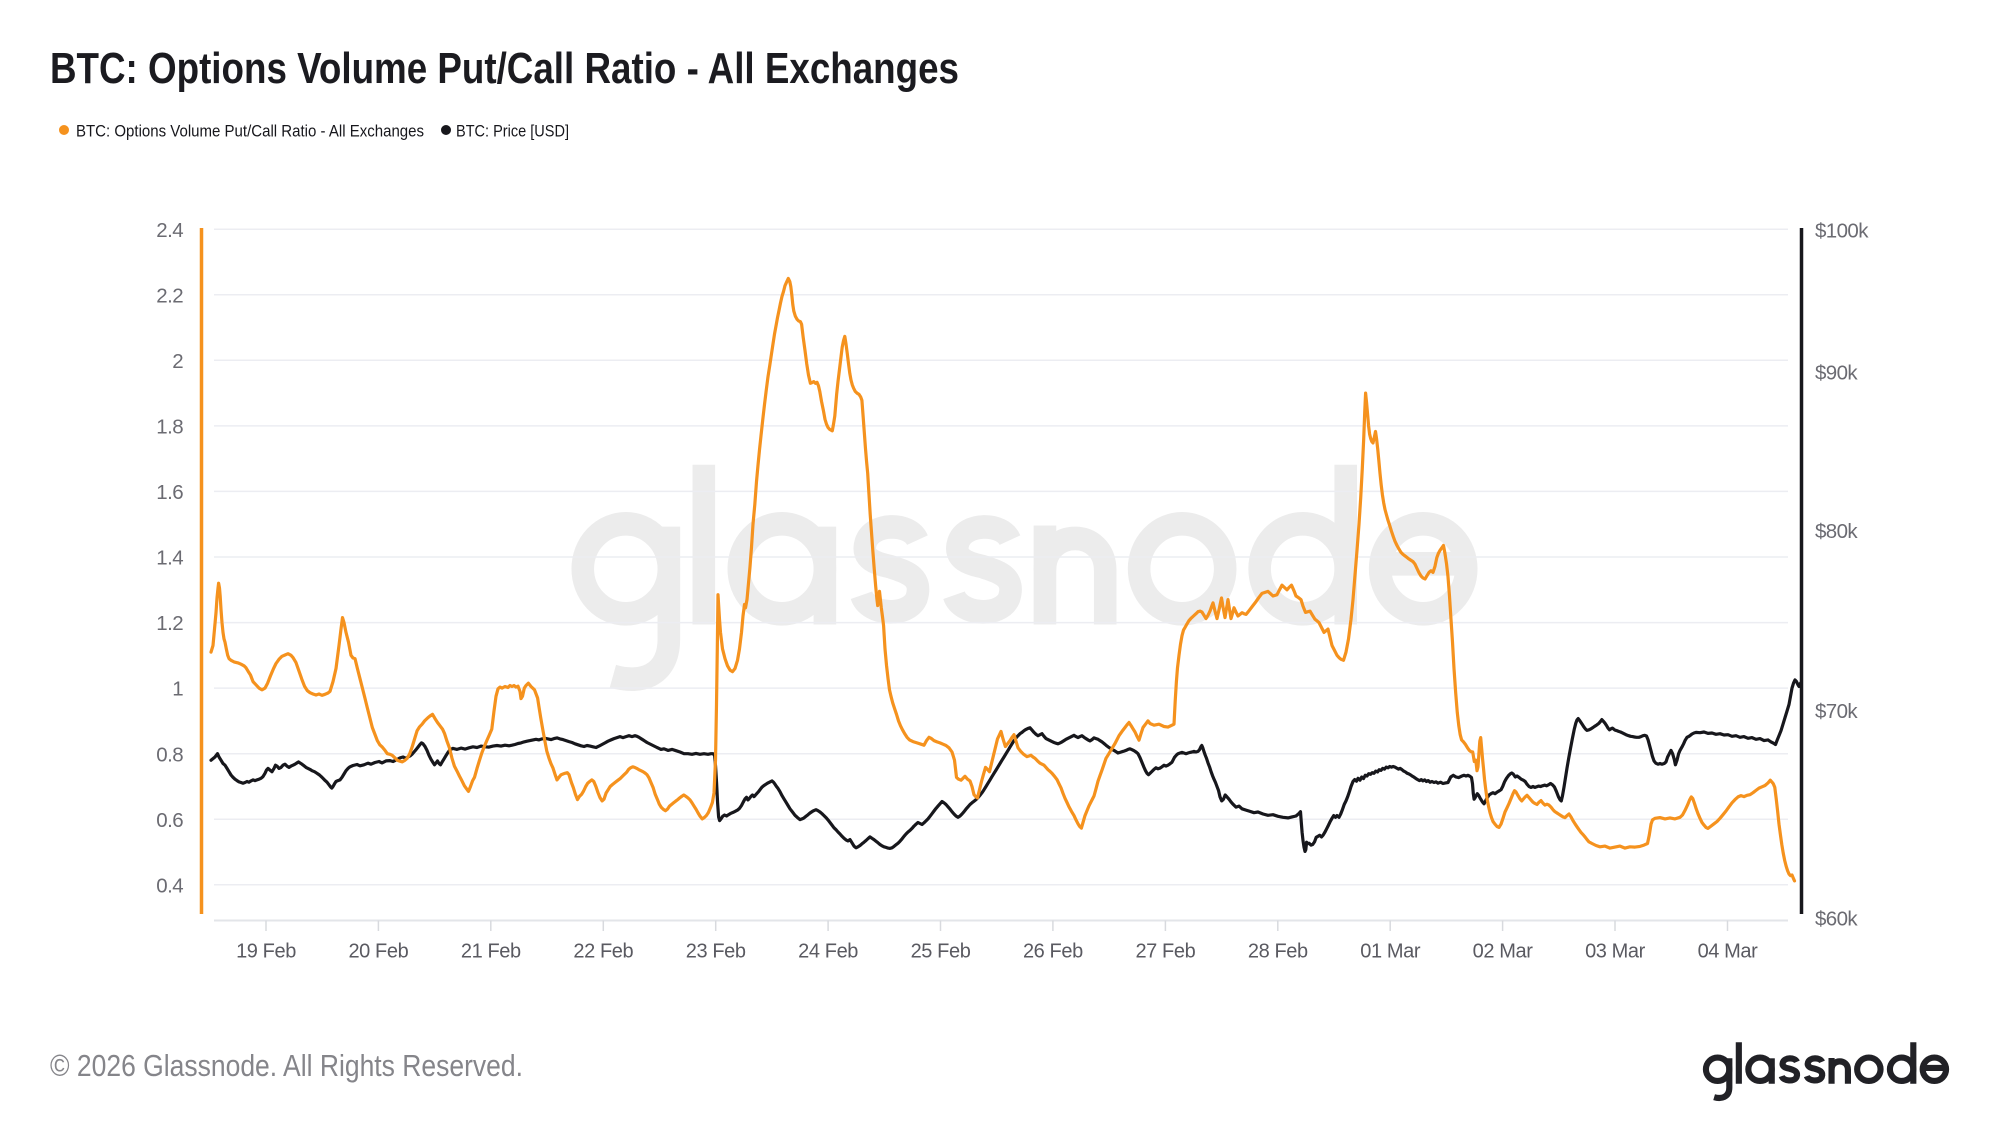 This screenshot has width=2000, height=1125. I want to click on svg-text: 1.6, so click(169, 492).